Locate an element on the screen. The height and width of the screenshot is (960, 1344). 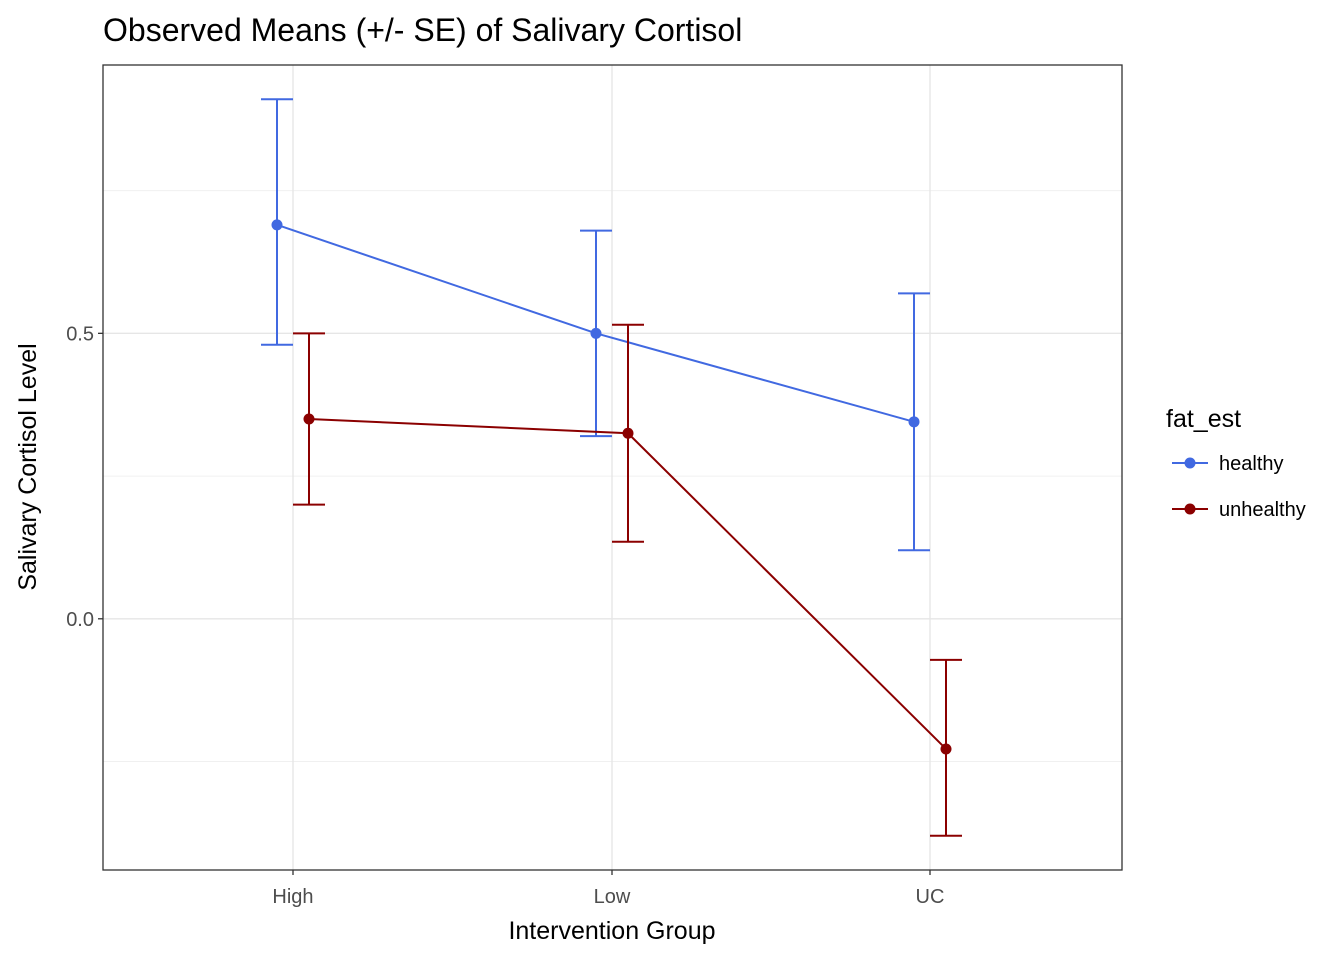
legend: fat_est healthy unhealthy is located at coordinates (1236, 463).